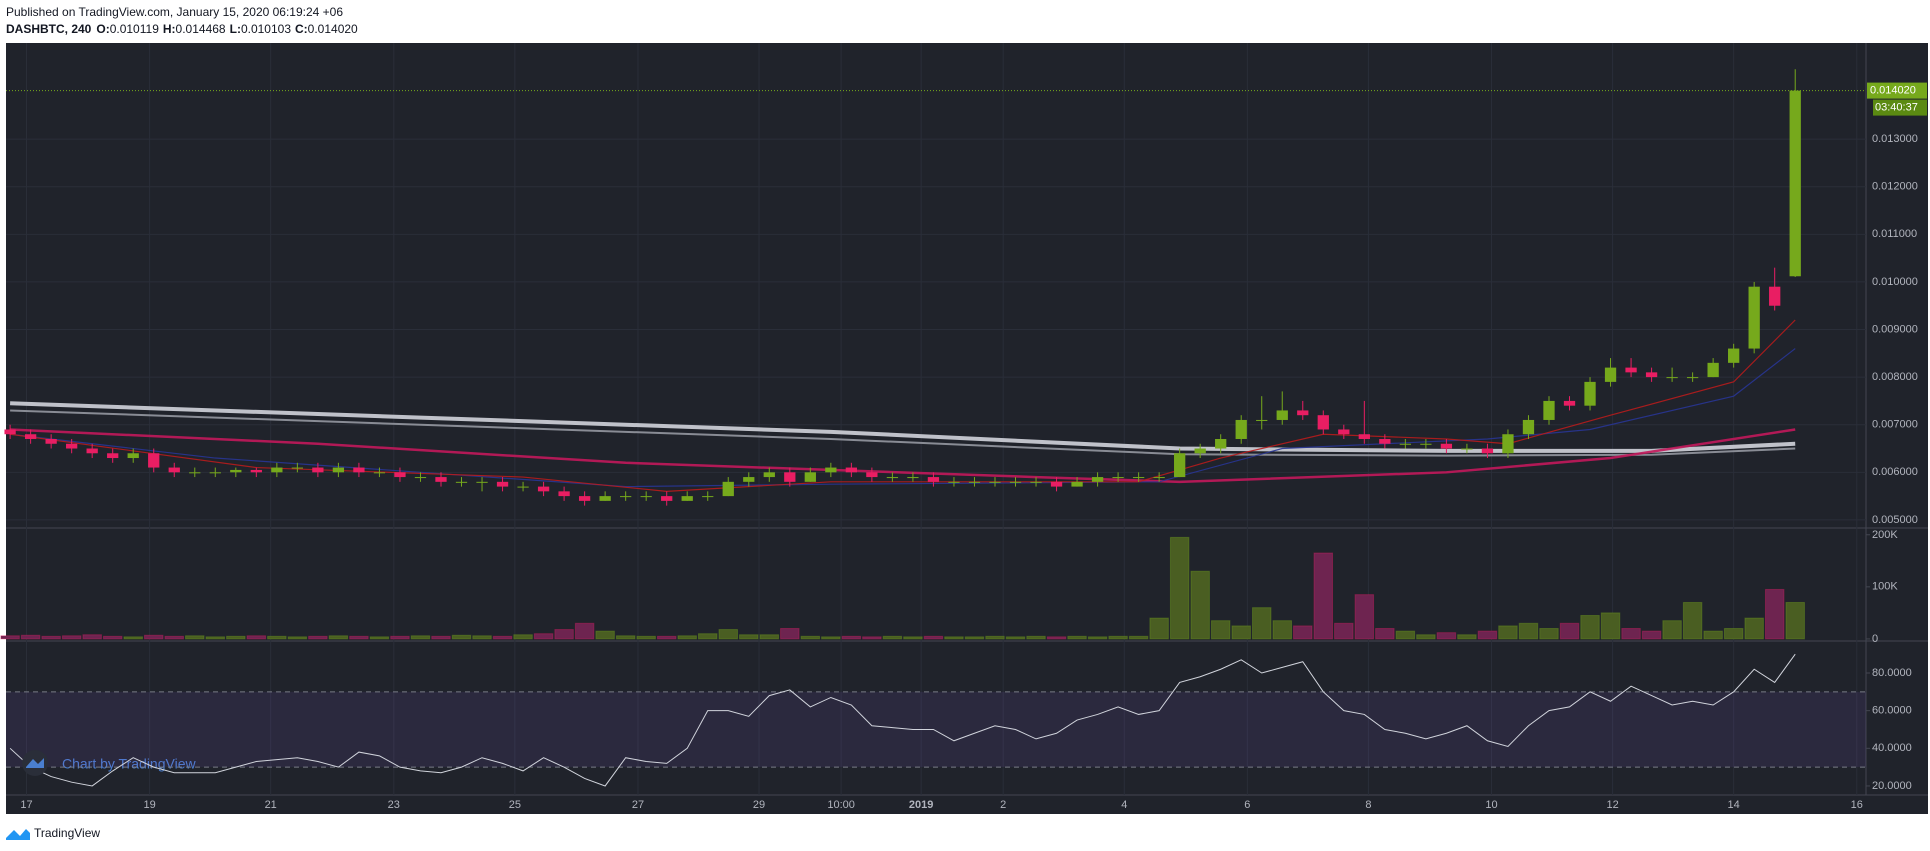  I want to click on header-text: 0.014468, so click(201, 29).